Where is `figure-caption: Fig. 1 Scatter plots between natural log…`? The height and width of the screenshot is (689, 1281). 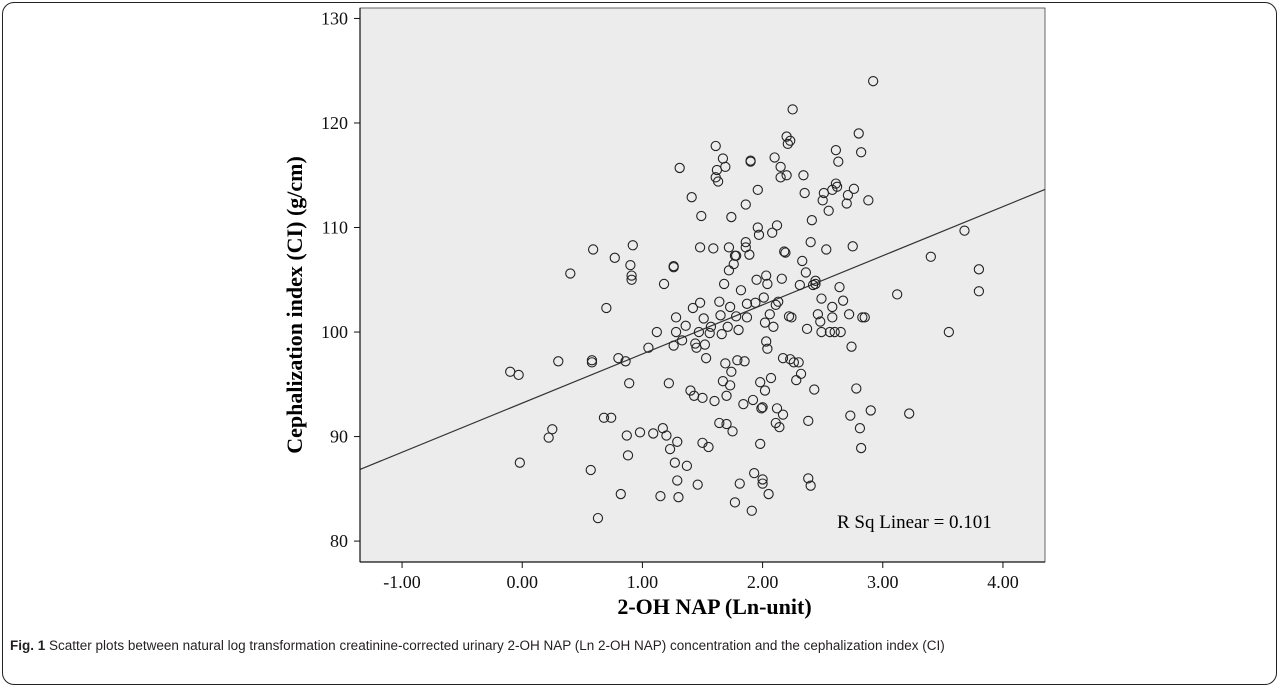 figure-caption: Fig. 1 Scatter plots between natural log… is located at coordinates (637, 645).